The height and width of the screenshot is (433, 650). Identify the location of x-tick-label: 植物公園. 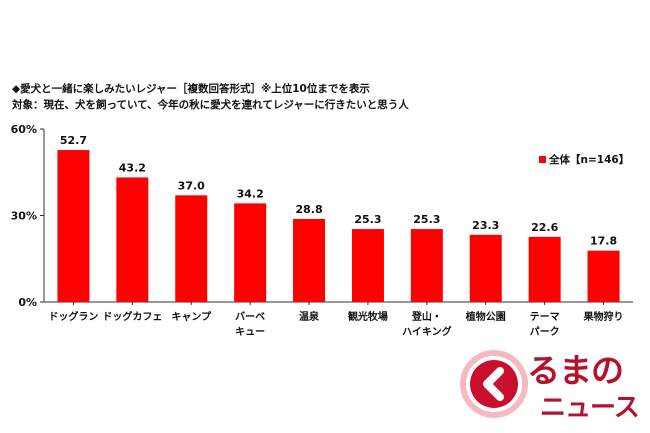
(485, 316).